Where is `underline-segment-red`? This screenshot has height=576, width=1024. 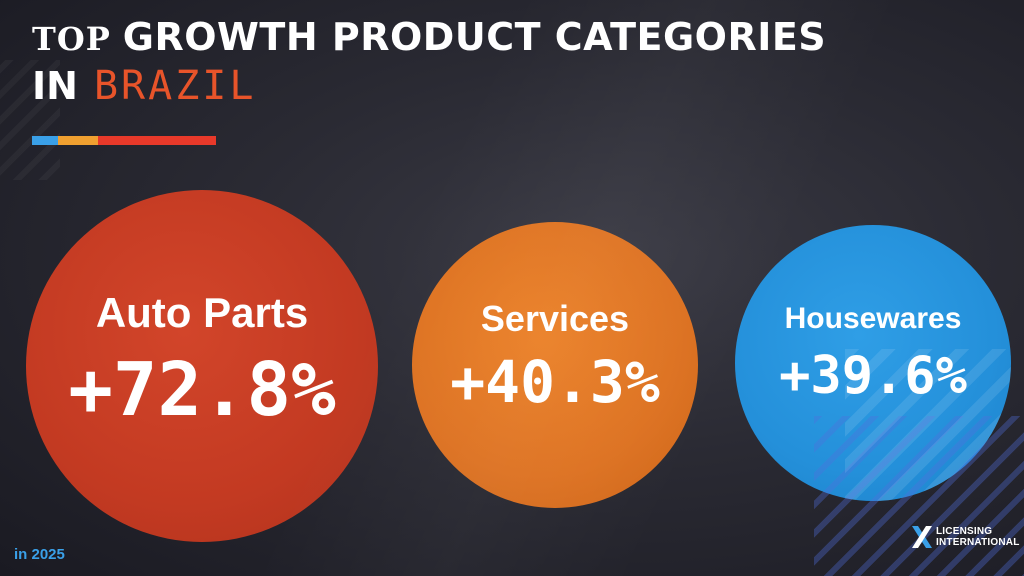 underline-segment-red is located at coordinates (157, 140).